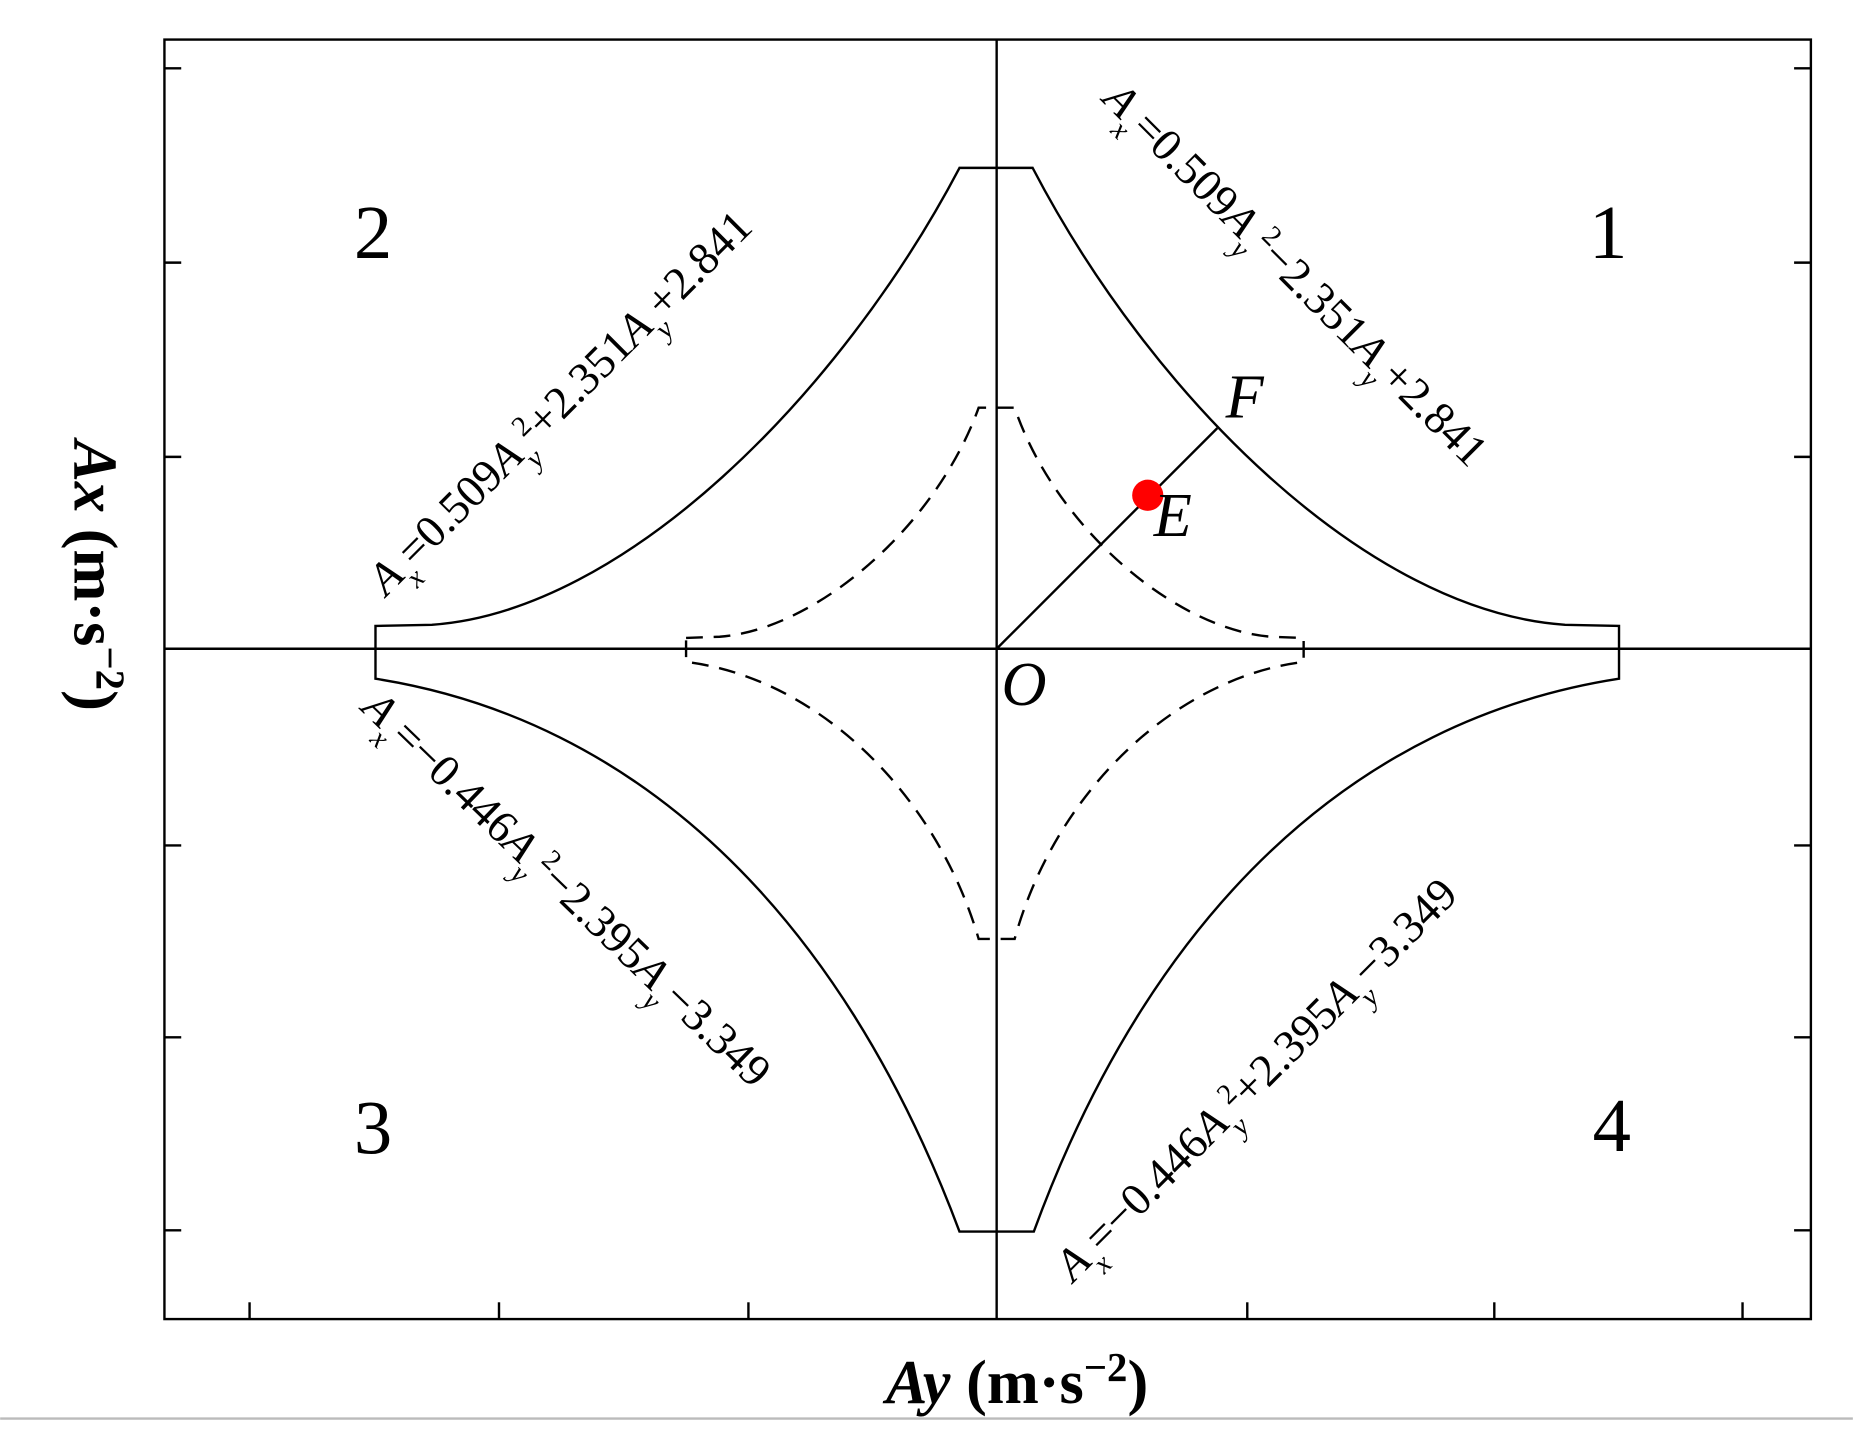  I want to click on equation-part: +2.351, so click(579, 382).